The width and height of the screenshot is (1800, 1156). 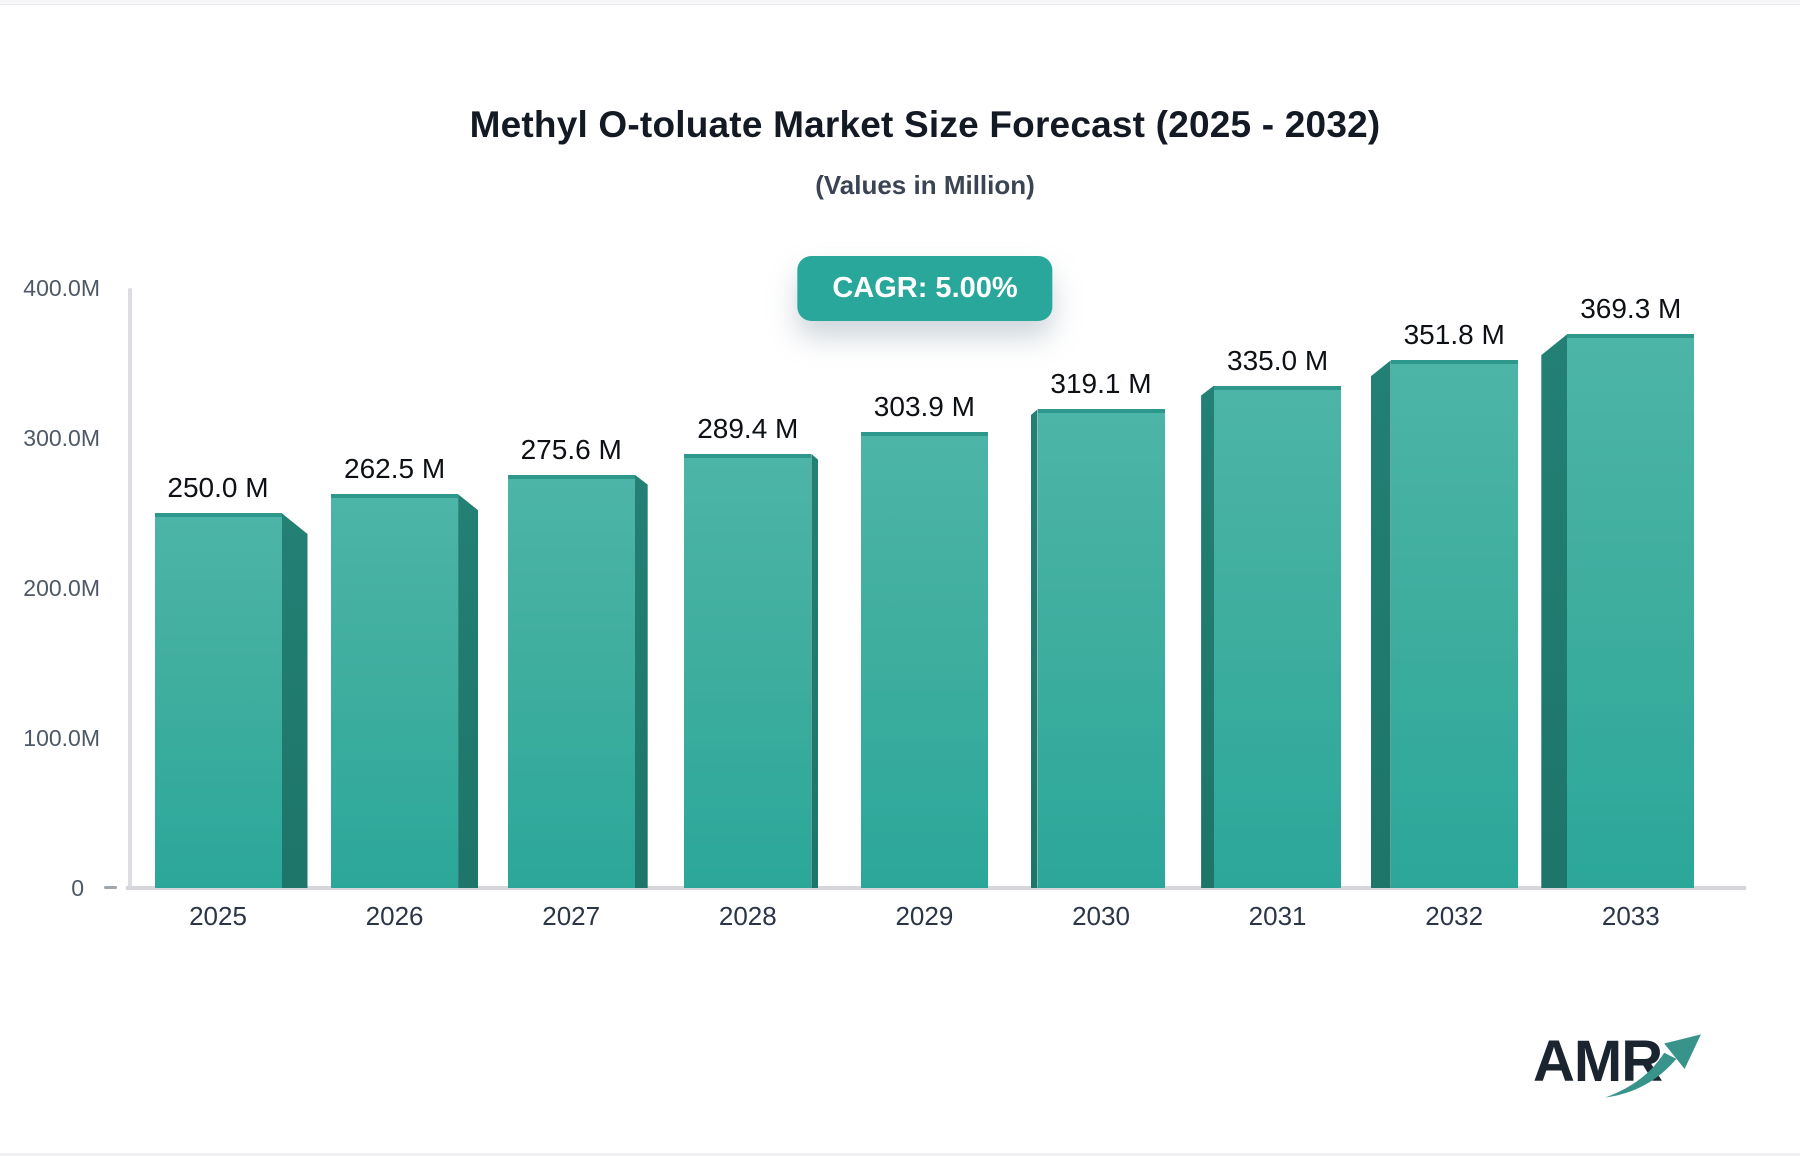 What do you see at coordinates (748, 428) in the screenshot?
I see `bar-value-label: 289.4 M` at bounding box center [748, 428].